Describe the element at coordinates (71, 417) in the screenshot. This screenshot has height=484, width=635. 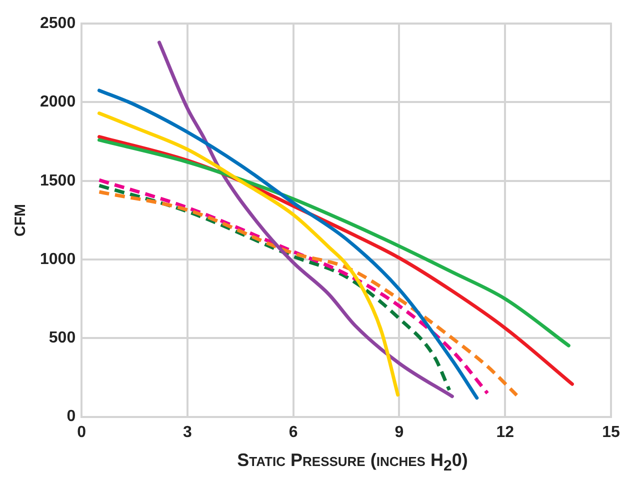
I see `y-tick-label: 0` at that location.